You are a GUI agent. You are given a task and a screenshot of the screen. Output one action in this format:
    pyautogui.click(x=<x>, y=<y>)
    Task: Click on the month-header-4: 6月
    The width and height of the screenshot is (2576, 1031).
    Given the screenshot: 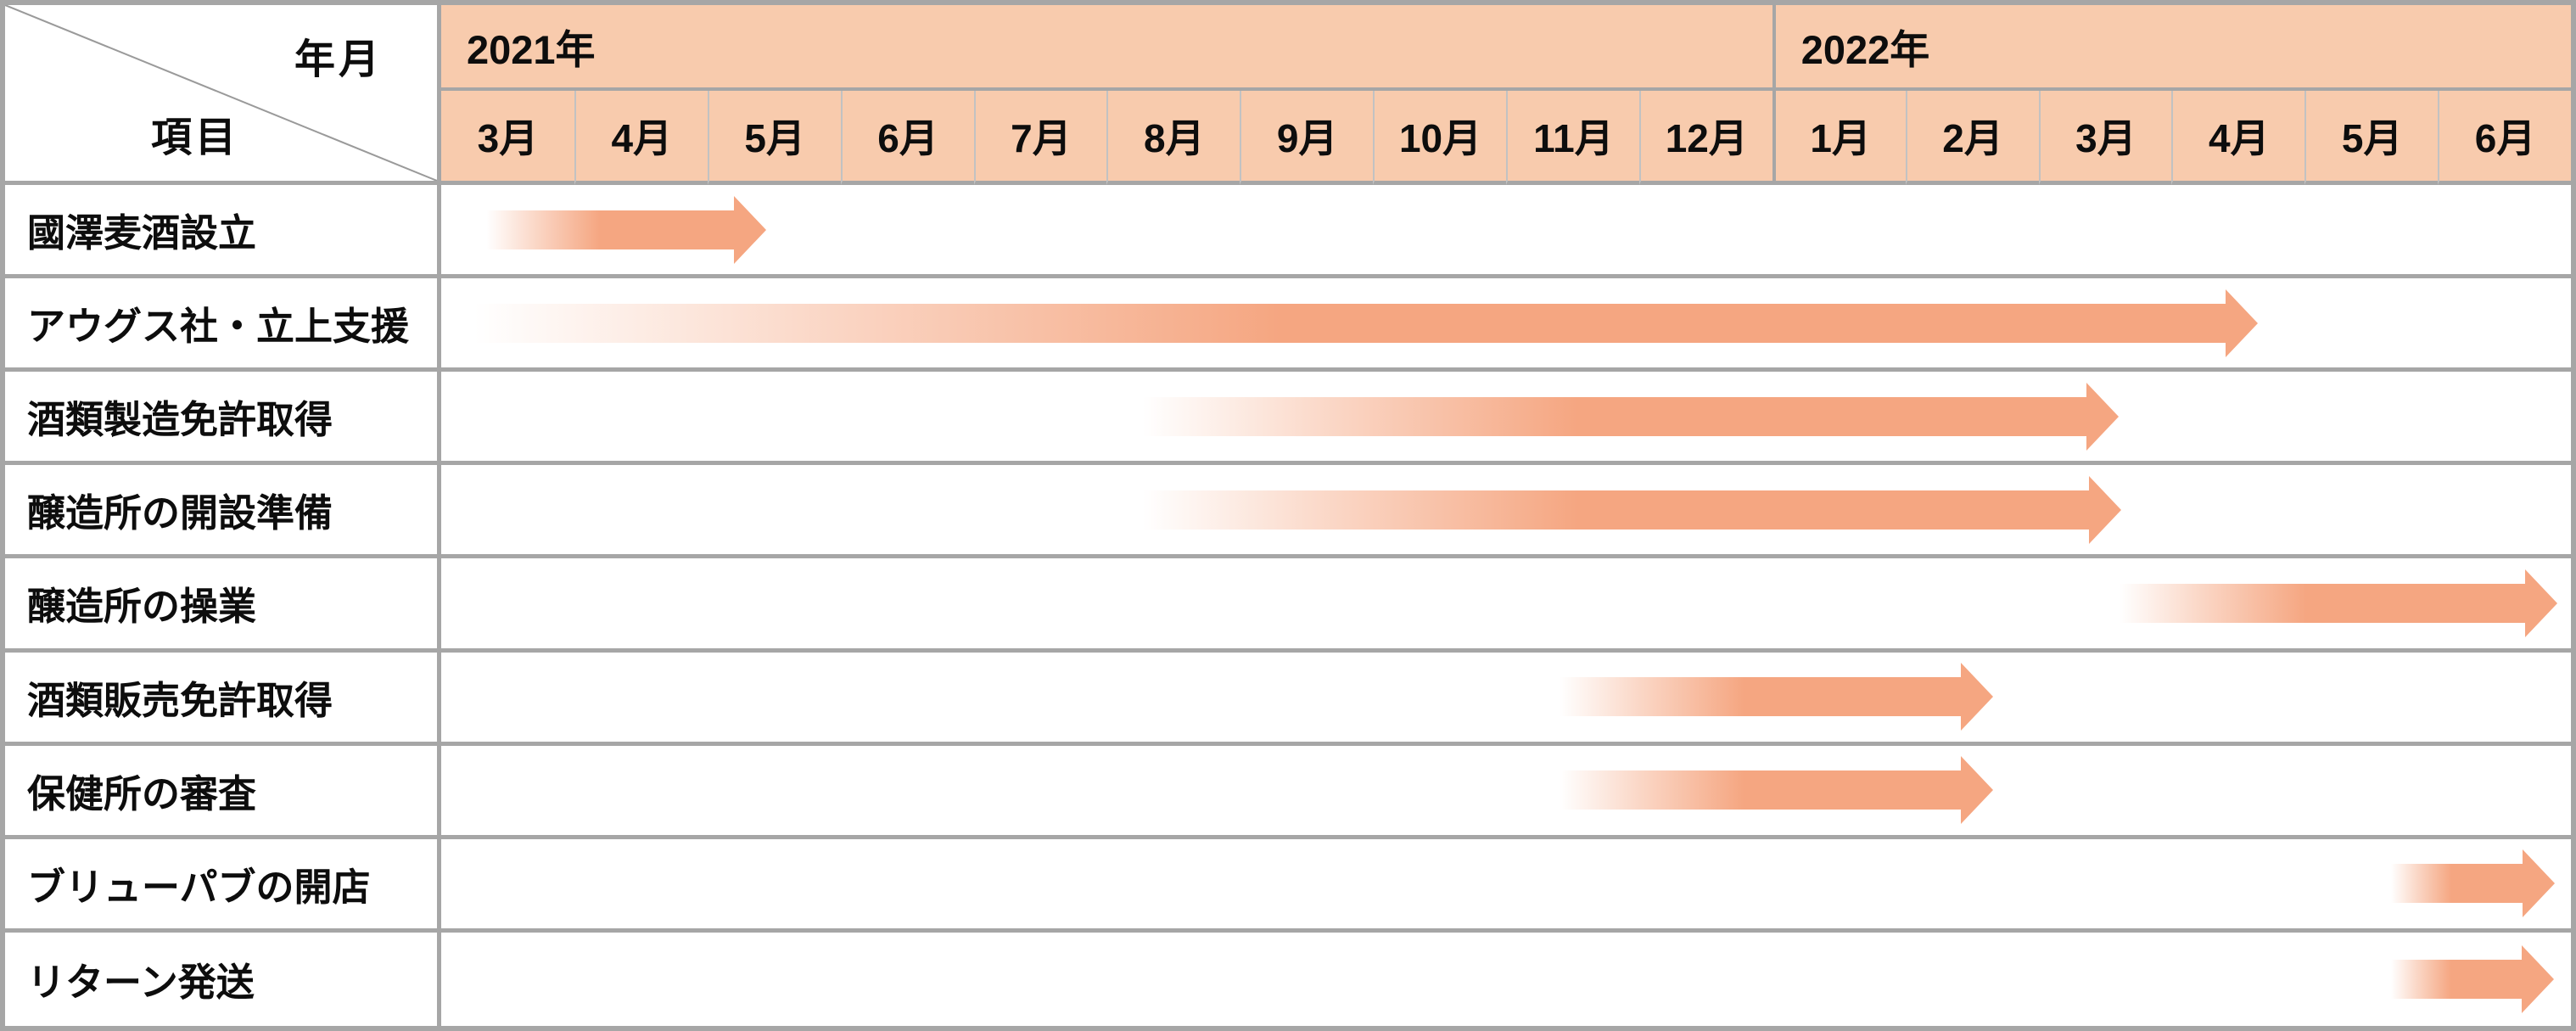 What is the action you would take?
    pyautogui.click(x=907, y=138)
    